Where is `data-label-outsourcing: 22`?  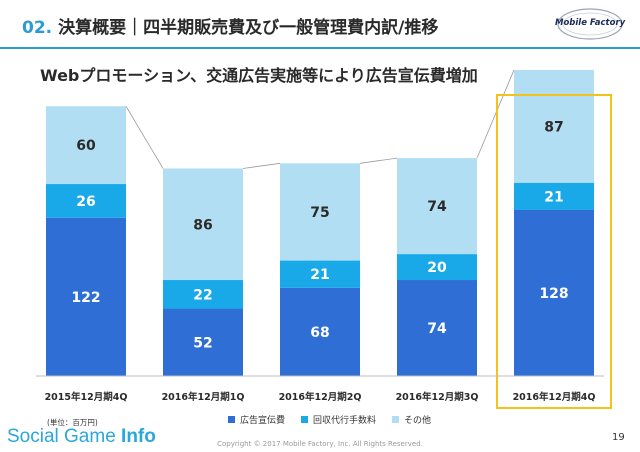 data-label-outsourcing: 22 is located at coordinates (202, 295).